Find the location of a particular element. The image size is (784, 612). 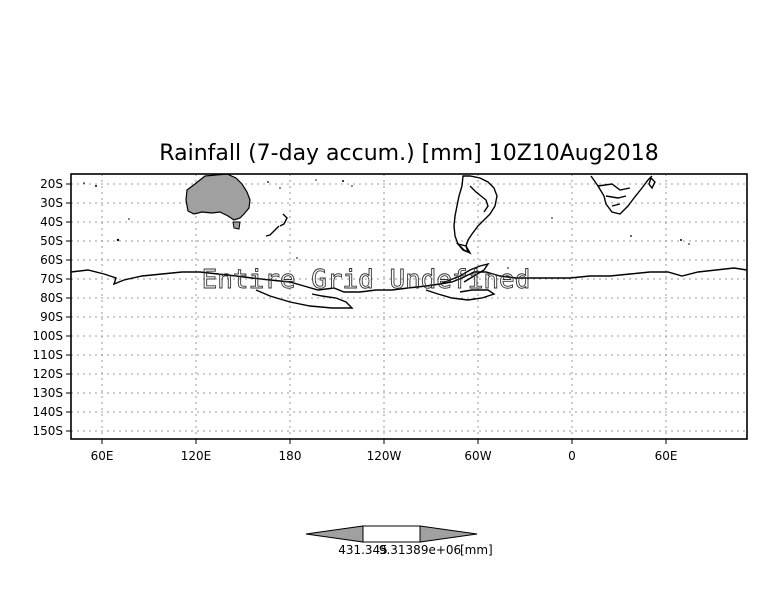

lat-label: 50S is located at coordinates (51, 241).